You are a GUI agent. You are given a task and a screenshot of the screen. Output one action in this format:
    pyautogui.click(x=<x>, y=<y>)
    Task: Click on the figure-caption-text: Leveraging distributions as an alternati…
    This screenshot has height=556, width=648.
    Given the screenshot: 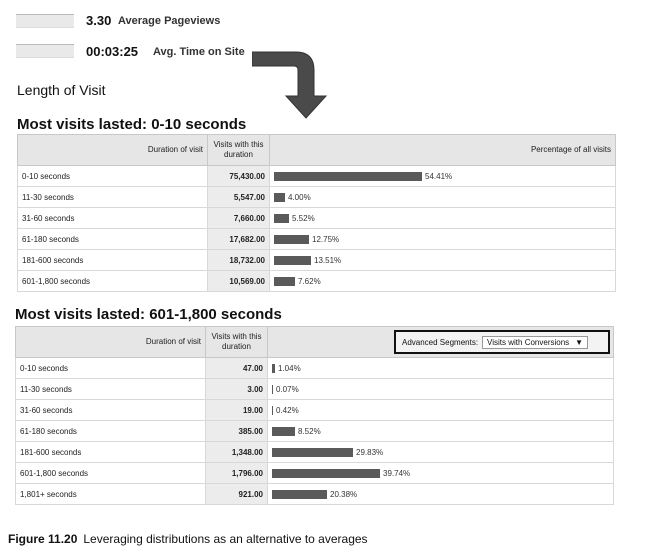 What is the action you would take?
    pyautogui.click(x=225, y=539)
    